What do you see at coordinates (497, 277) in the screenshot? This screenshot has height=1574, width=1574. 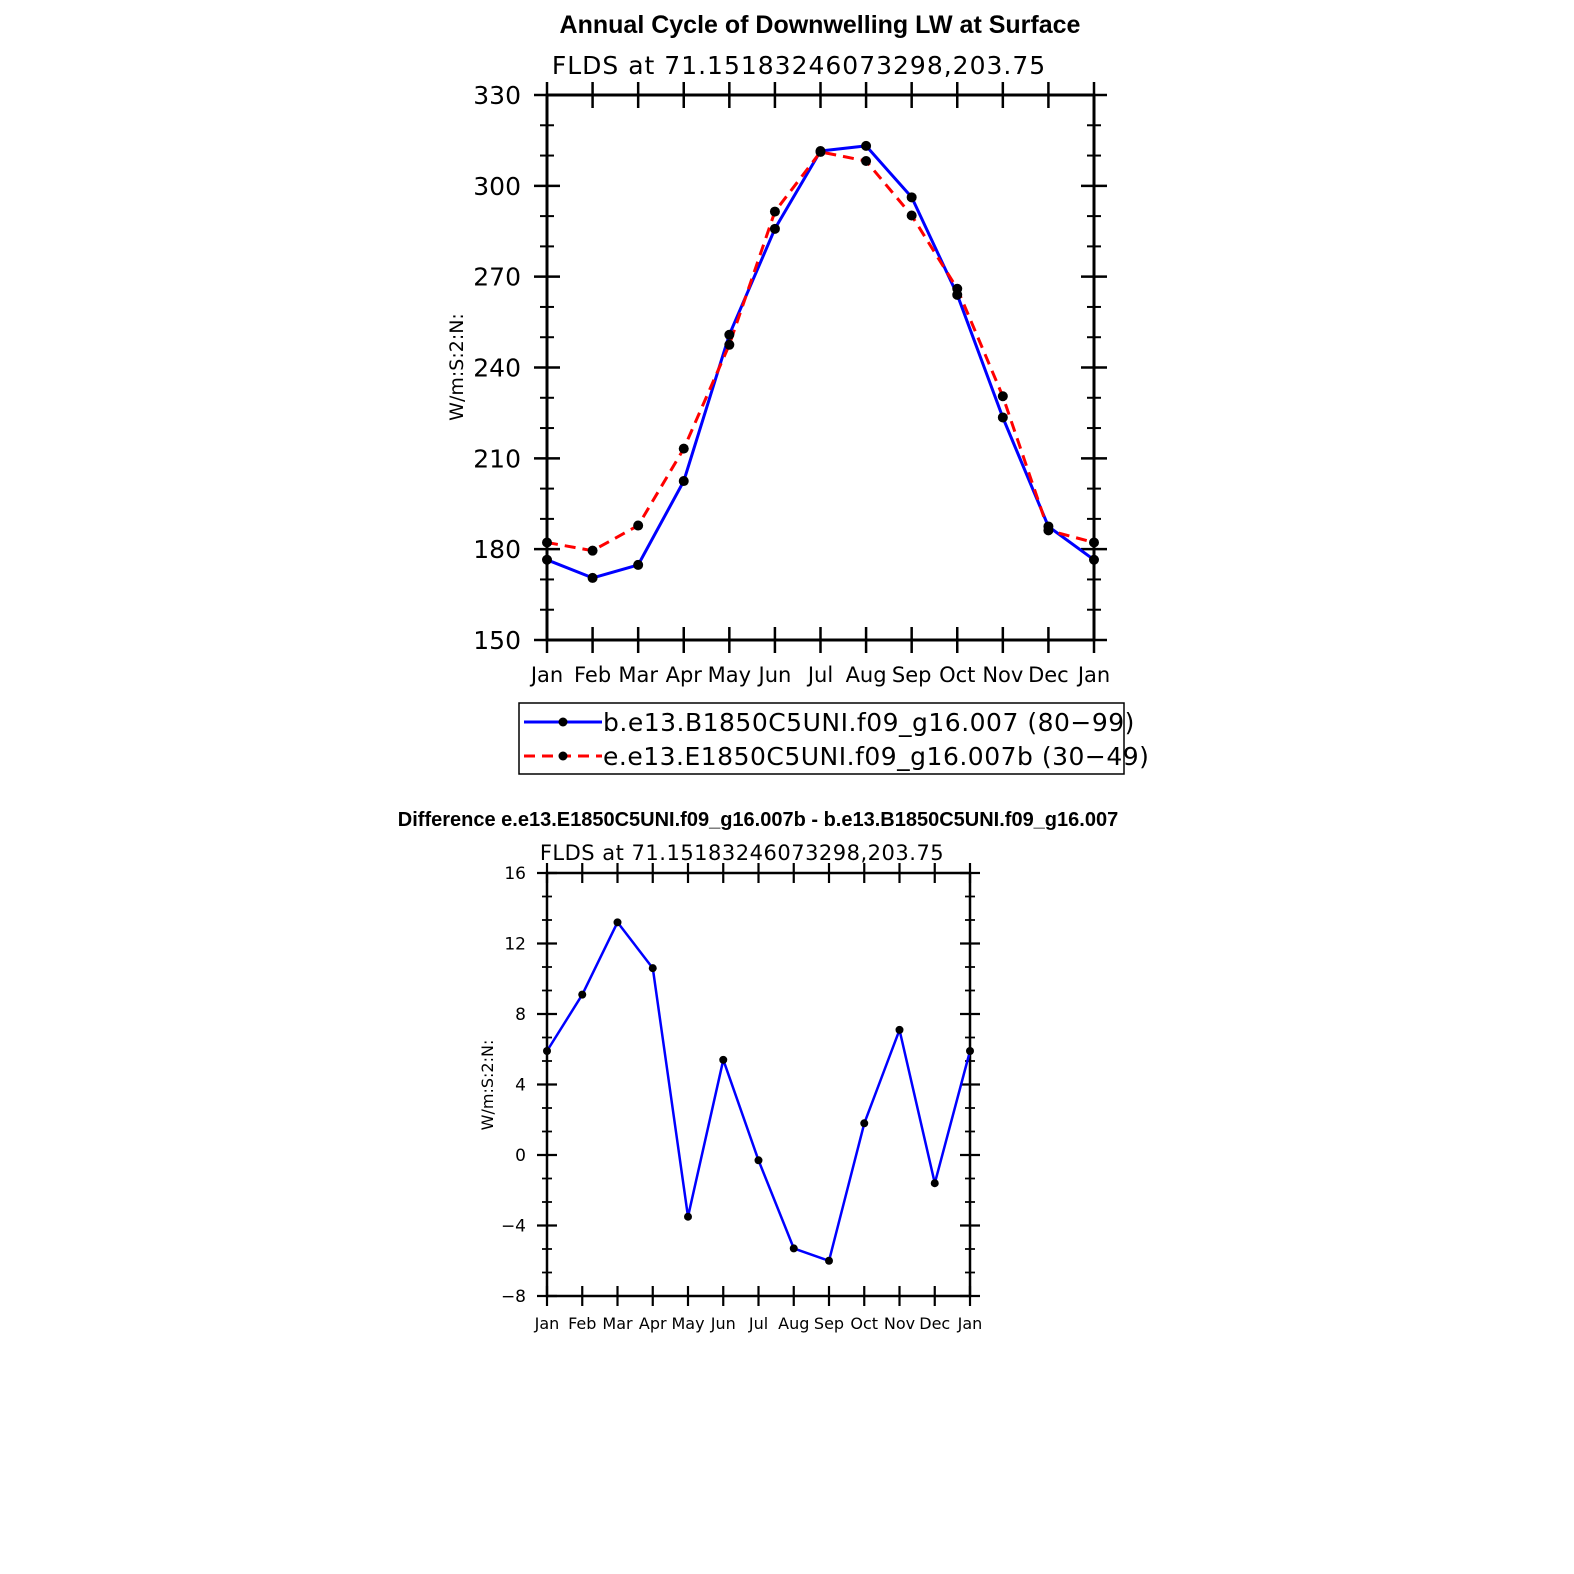 I see `y-tick-label: 270` at bounding box center [497, 277].